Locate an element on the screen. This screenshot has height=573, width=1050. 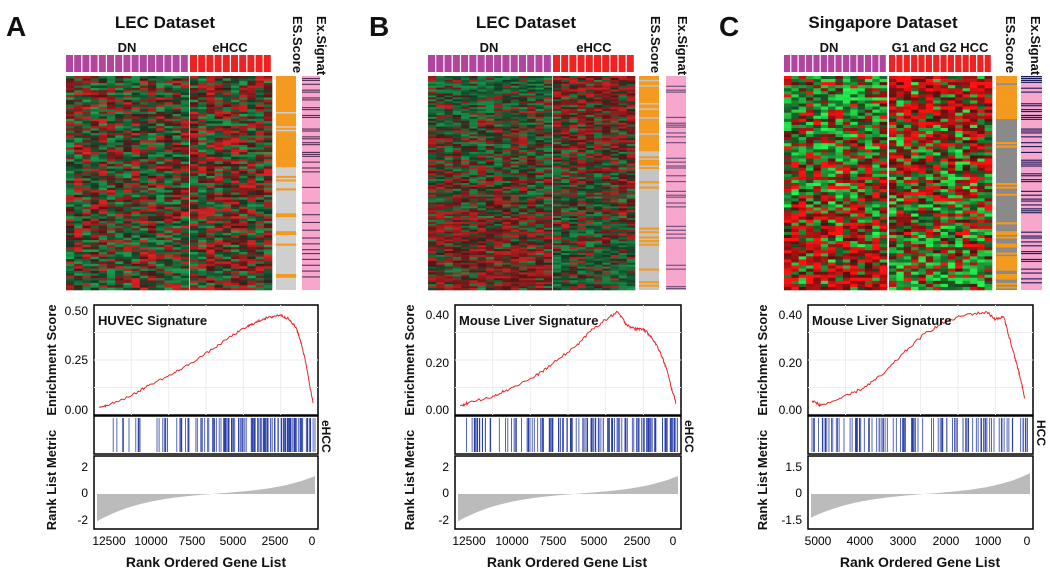
es-mark is located at coordinates (286, 214).